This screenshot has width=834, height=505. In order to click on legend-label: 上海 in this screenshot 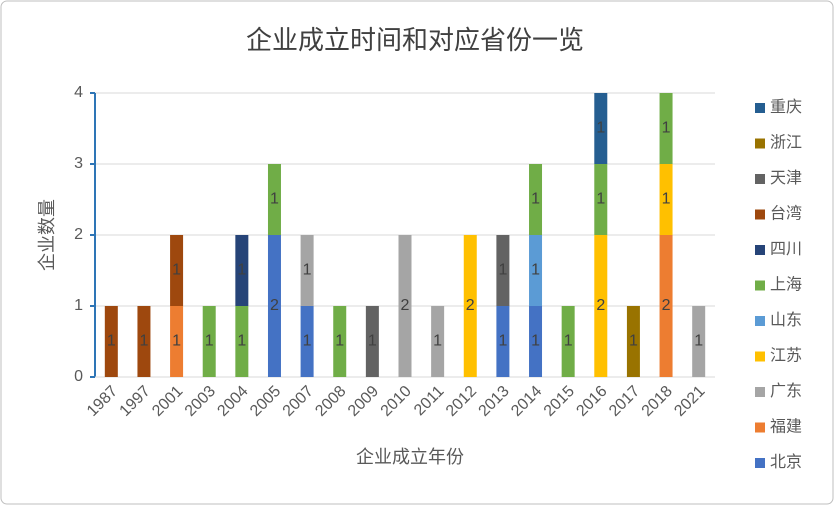, I will do `click(786, 285)`.